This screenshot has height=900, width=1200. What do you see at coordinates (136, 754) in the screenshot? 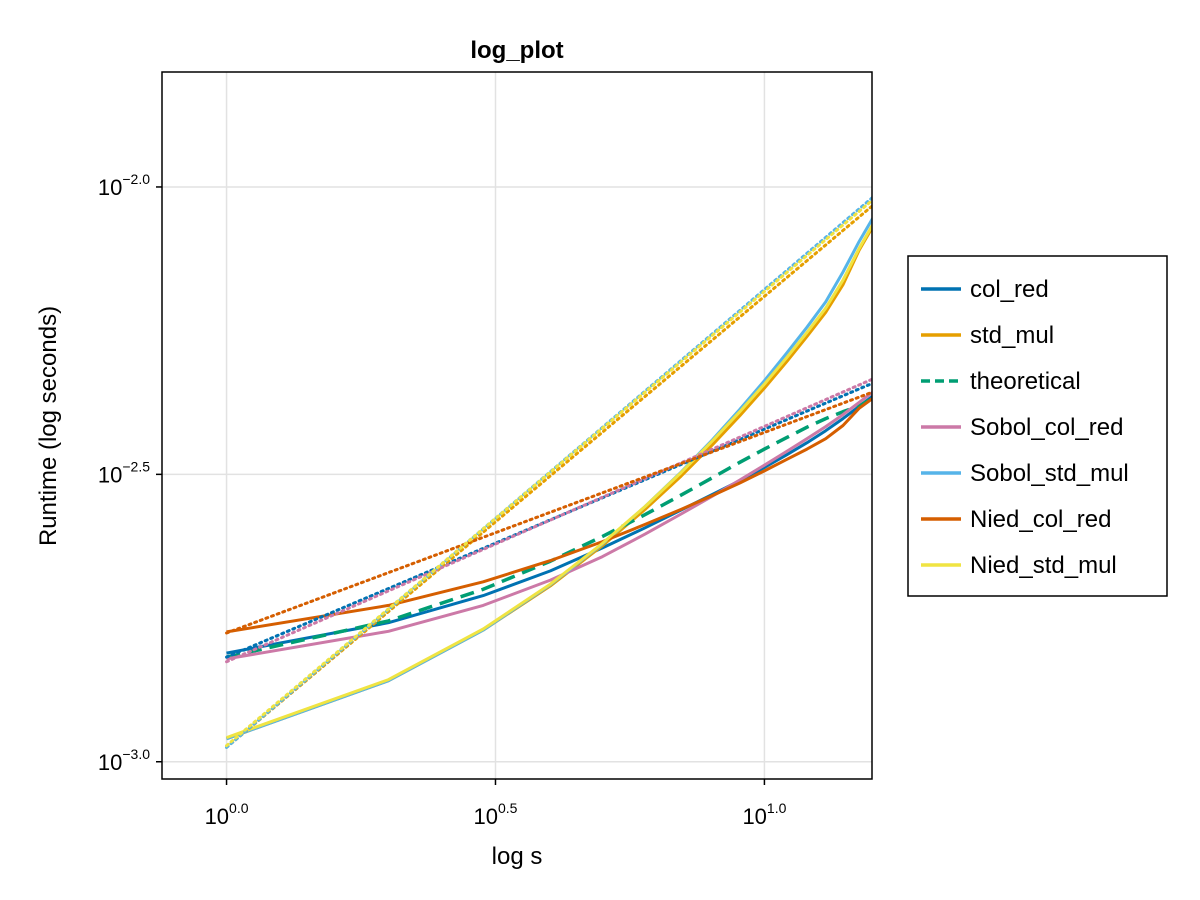
I see `y-tick-exponent-0: −3.0` at bounding box center [136, 754].